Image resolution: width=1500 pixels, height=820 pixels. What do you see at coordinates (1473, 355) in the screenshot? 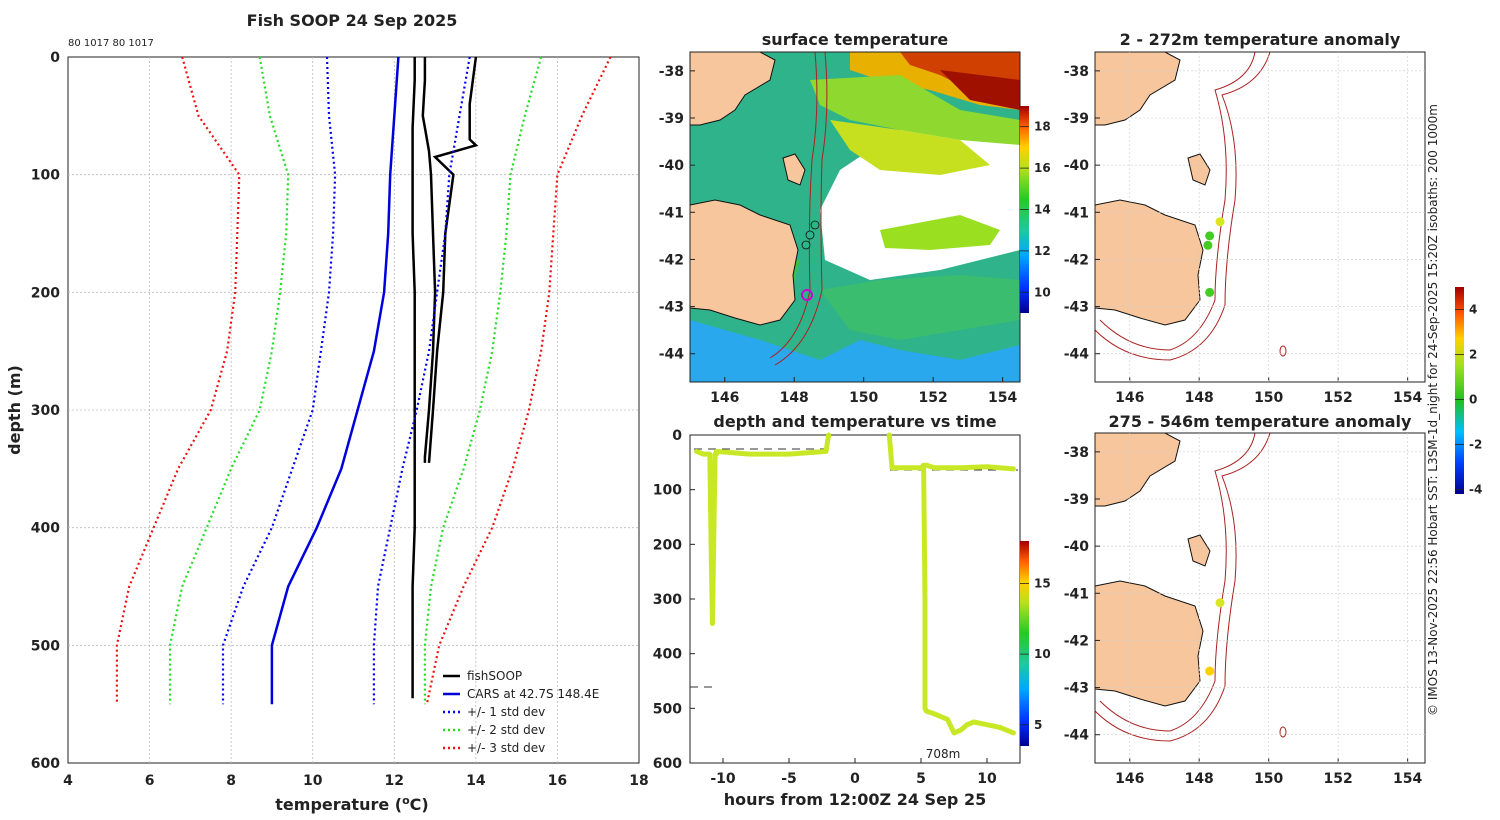
I see `colorbar-tick-label: 2` at bounding box center [1473, 355].